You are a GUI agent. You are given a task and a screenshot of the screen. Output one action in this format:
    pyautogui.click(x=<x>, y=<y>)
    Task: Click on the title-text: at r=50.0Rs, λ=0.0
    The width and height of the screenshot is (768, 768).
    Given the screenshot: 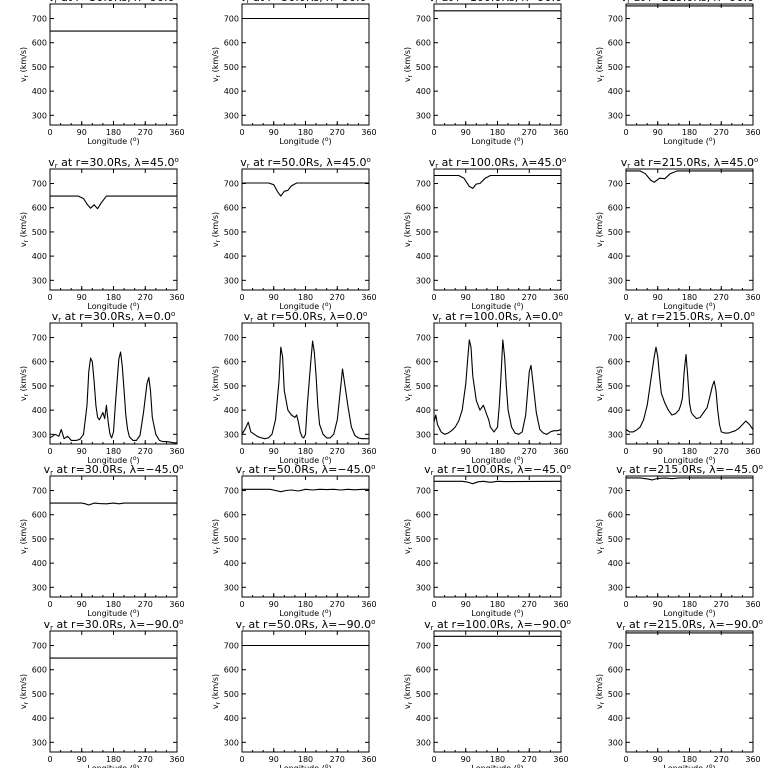 What is the action you would take?
    pyautogui.click(x=308, y=316)
    